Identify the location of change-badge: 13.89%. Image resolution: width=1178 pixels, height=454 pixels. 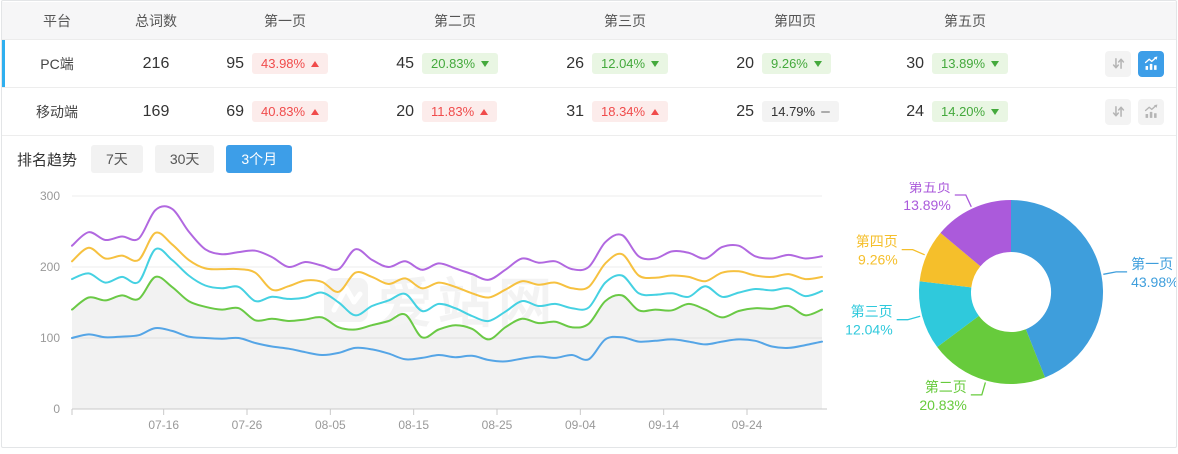
(970, 63).